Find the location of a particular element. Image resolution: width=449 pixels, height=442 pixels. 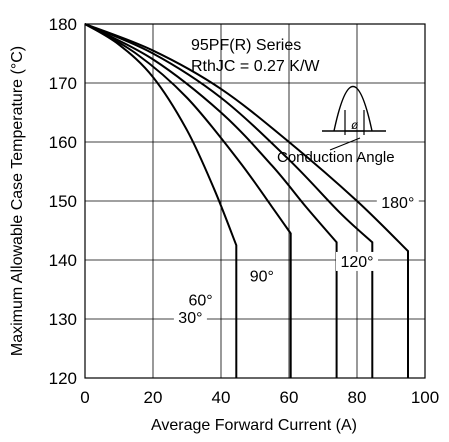

conduction-angle-inset: ø is located at coordinates (354, 118).